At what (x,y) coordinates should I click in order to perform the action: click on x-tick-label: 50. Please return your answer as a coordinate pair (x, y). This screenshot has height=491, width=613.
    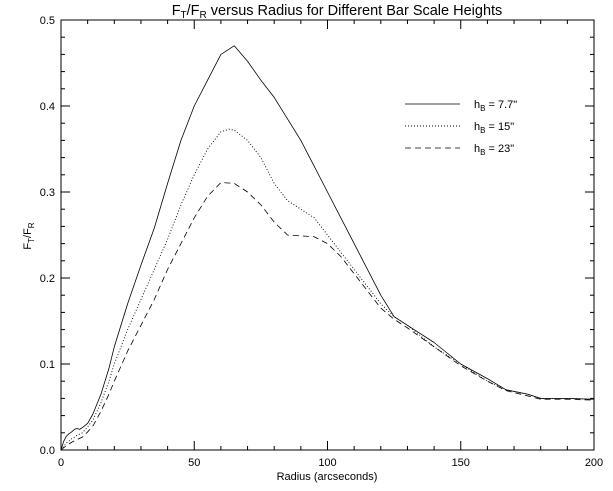
    Looking at the image, I should click on (194, 463).